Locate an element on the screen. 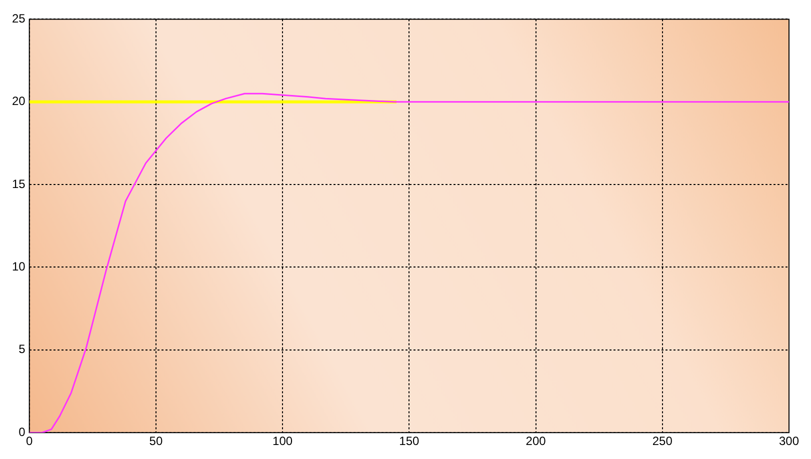 This screenshot has width=811, height=459. y-tick-label: 15 is located at coordinates (19, 183).